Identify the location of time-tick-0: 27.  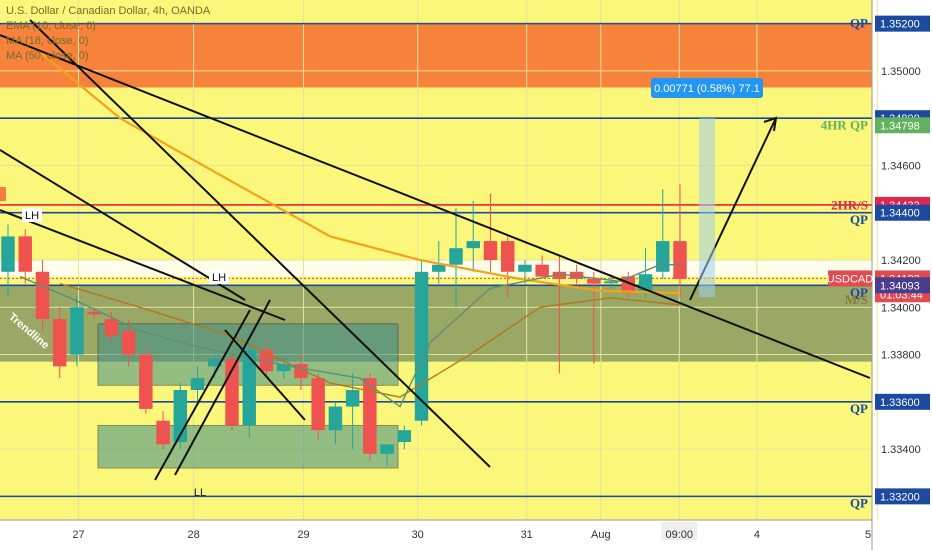
(78, 535).